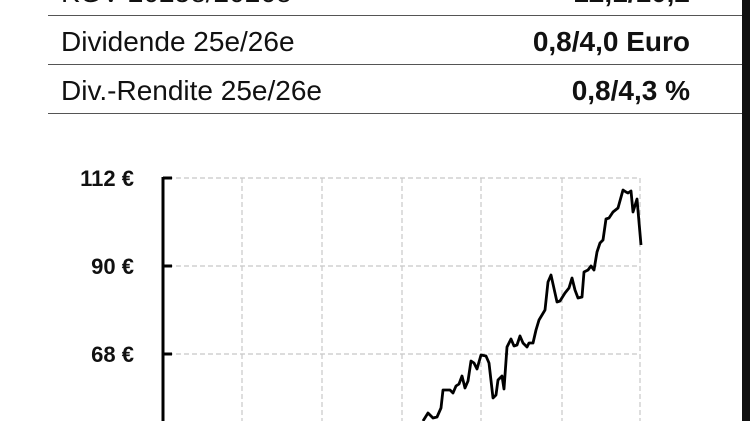  Describe the element at coordinates (746, 210) in the screenshot. I see `page-edge` at that location.